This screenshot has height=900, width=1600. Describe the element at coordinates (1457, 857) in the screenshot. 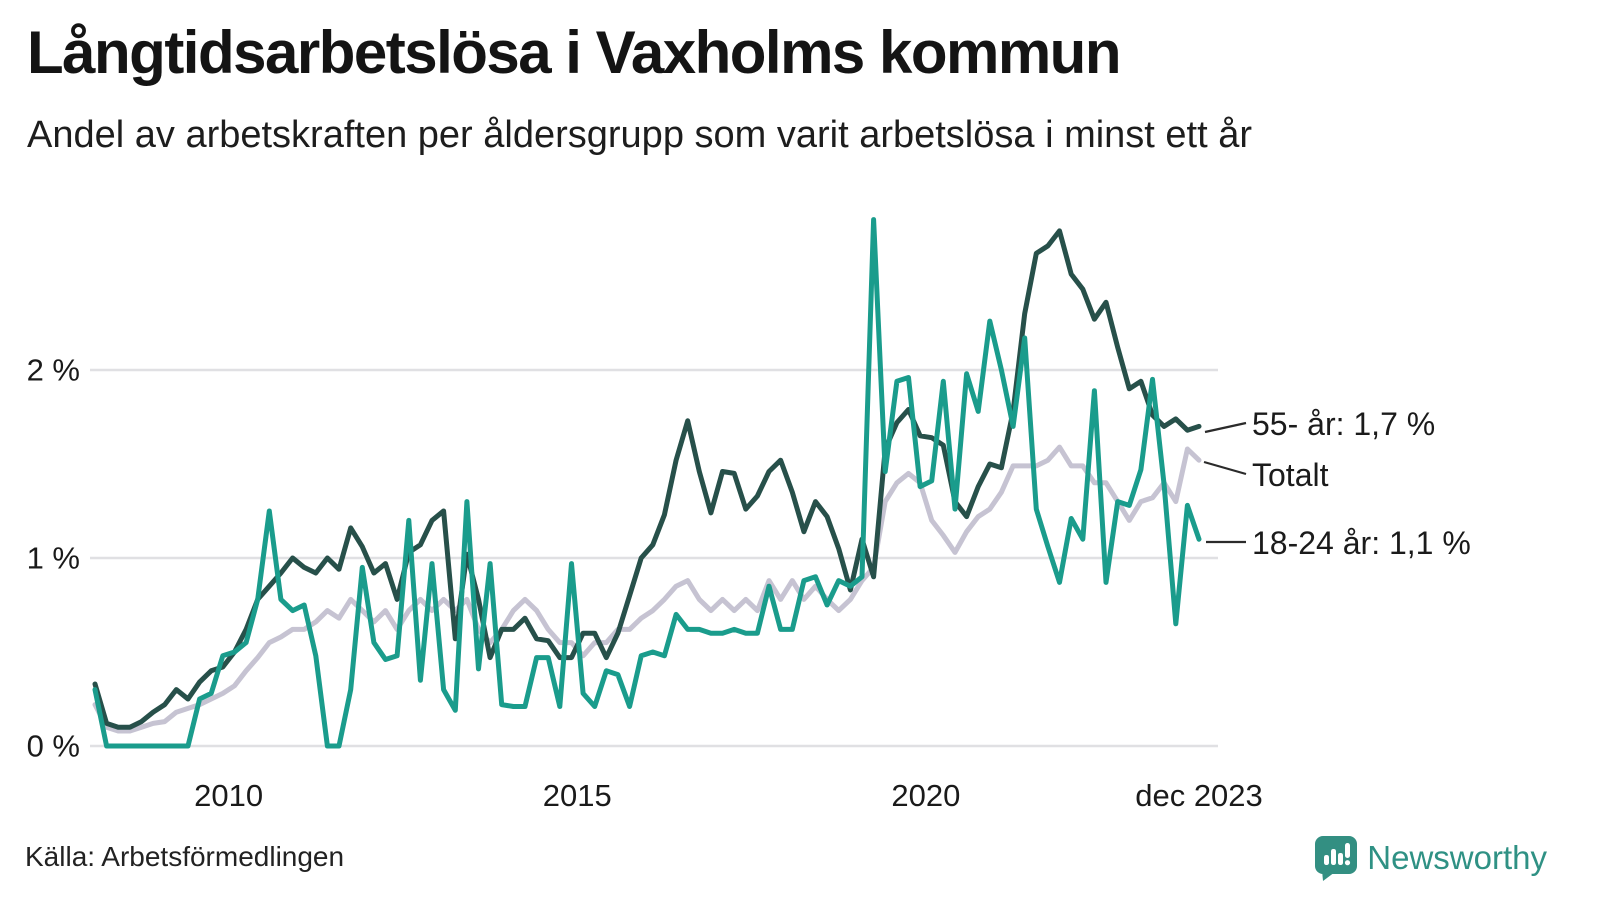

I see `newsworthy-wordmark: Newsworthy` at that location.